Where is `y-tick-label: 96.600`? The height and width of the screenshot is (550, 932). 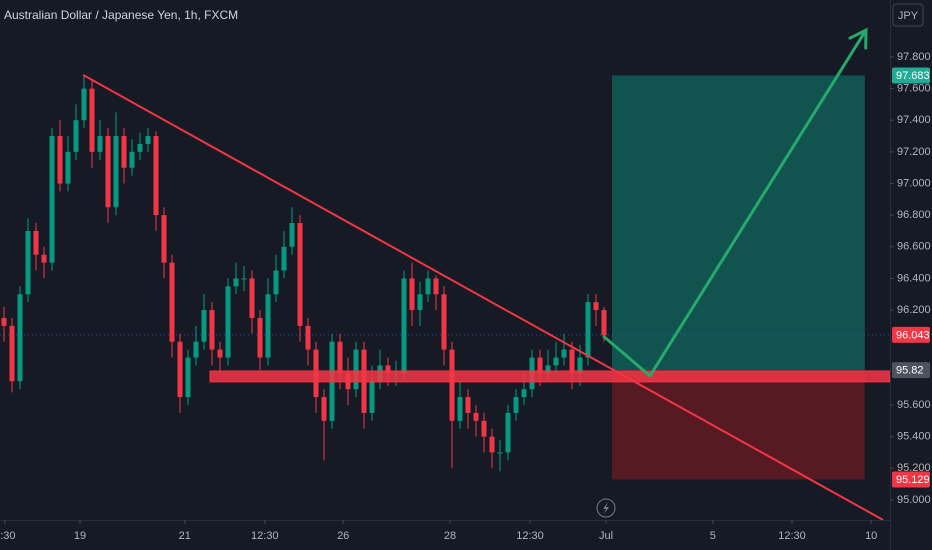 y-tick-label: 96.600 is located at coordinates (914, 247).